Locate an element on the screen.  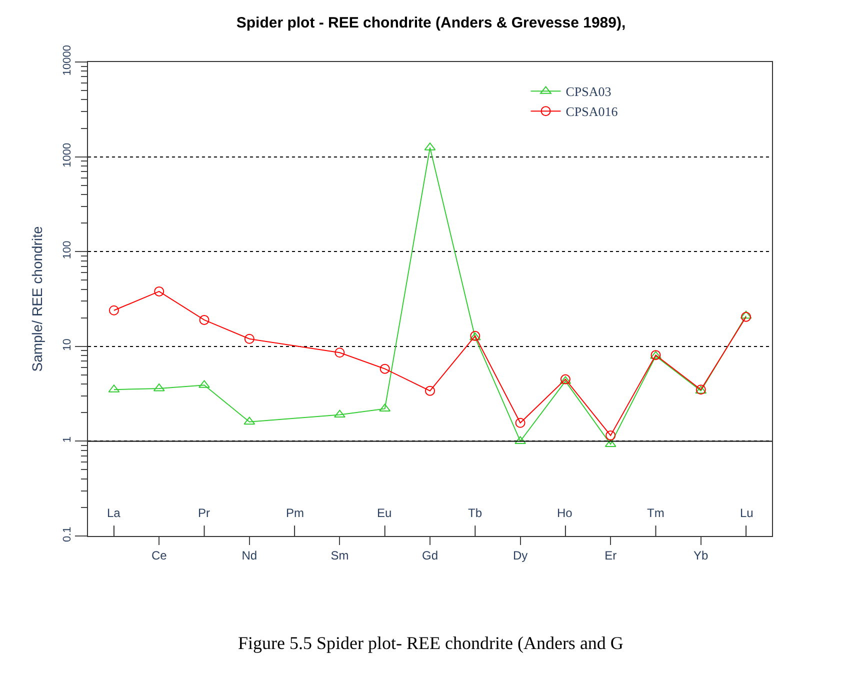
y-tick-label: 0.1 is located at coordinates (68, 534).